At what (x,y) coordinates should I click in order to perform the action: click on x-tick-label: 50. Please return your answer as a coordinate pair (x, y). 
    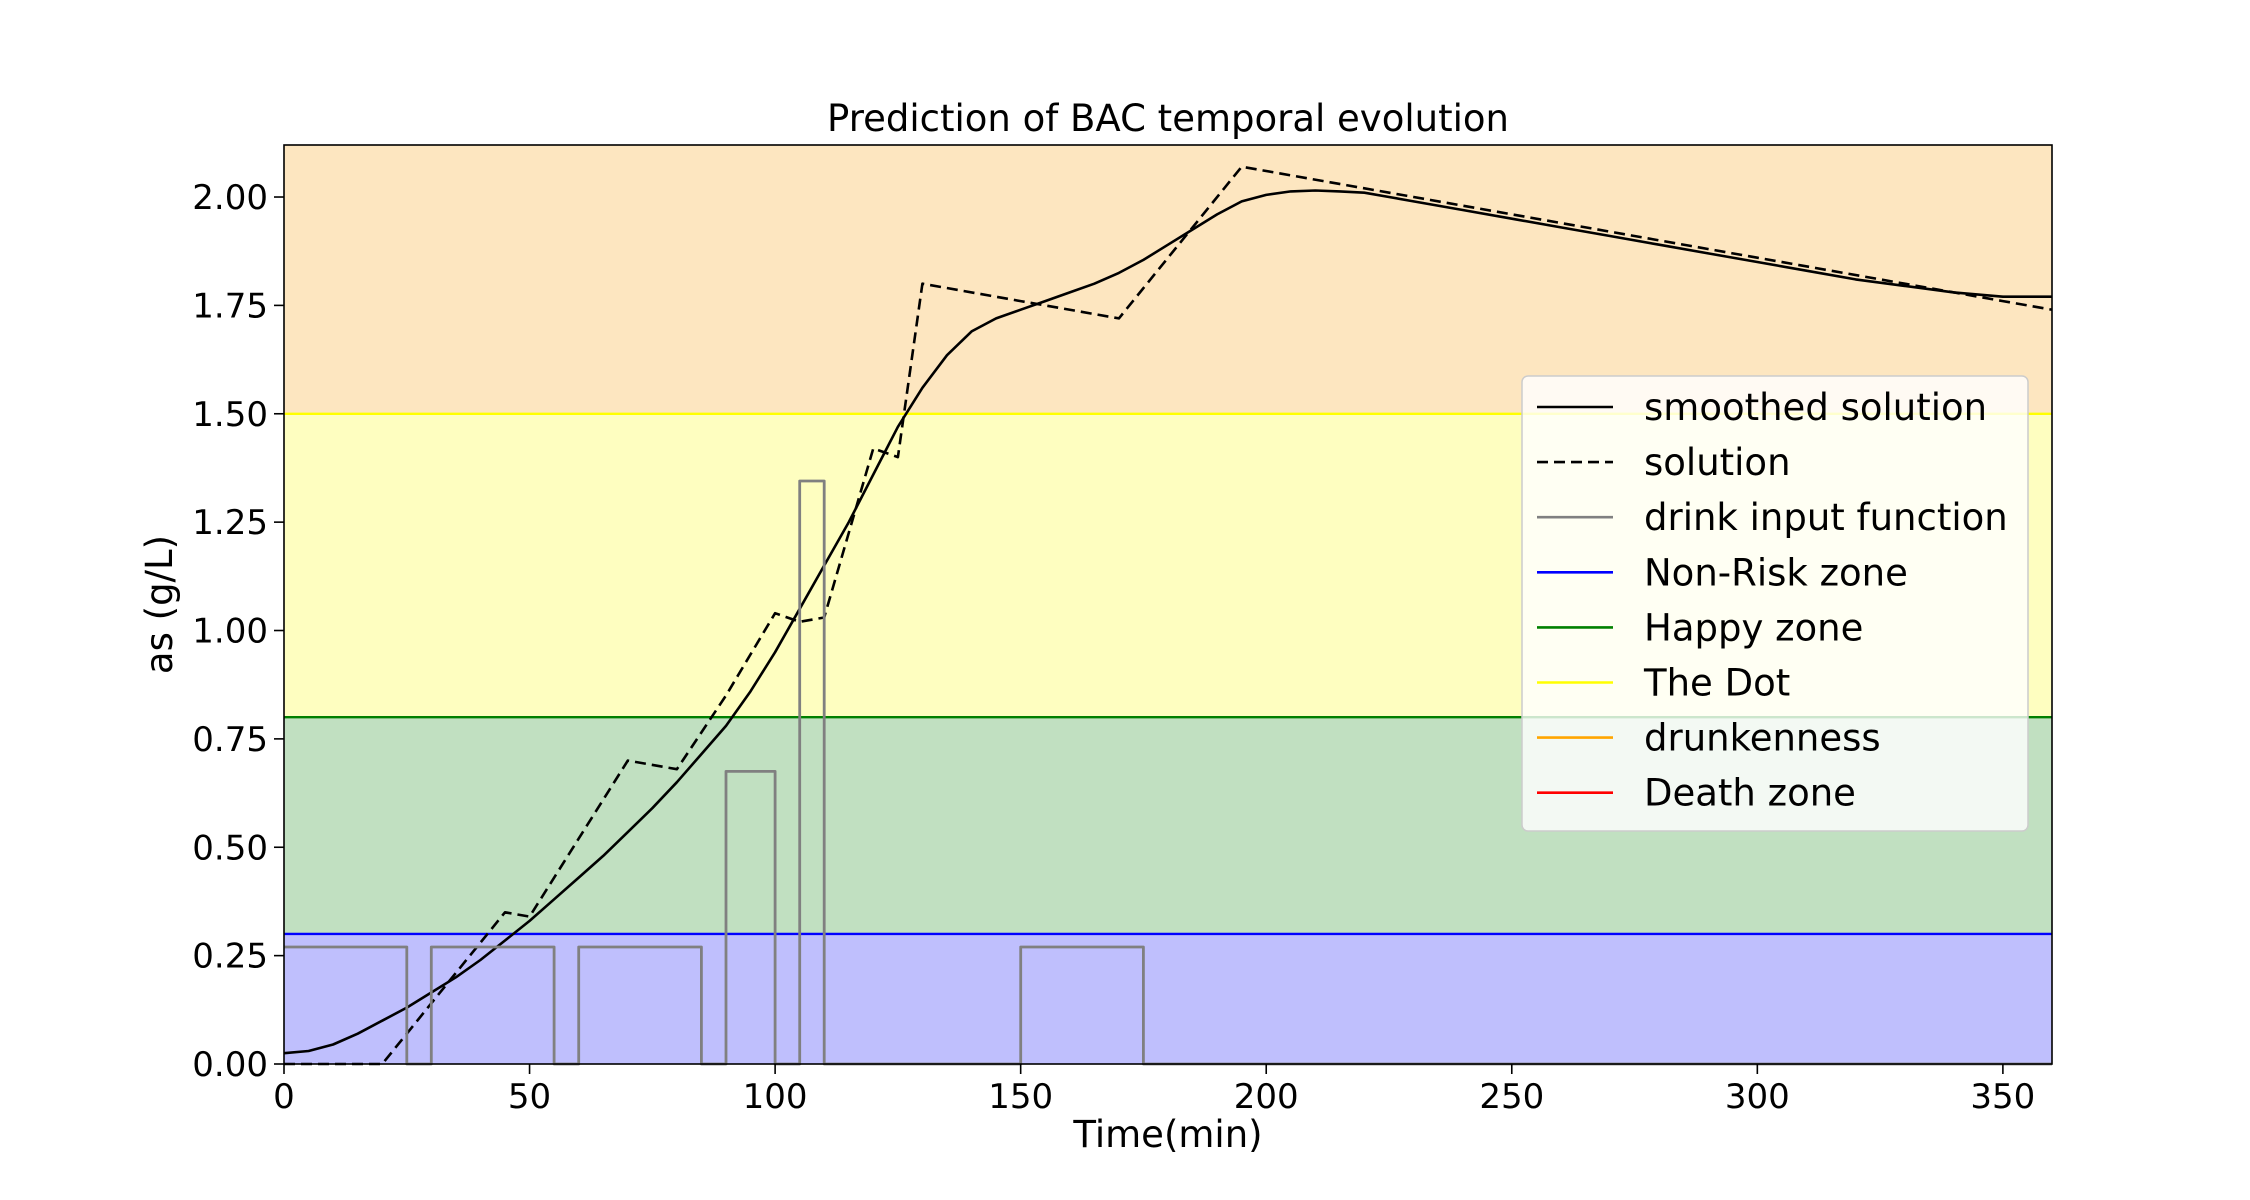
    Looking at the image, I should click on (529, 1097).